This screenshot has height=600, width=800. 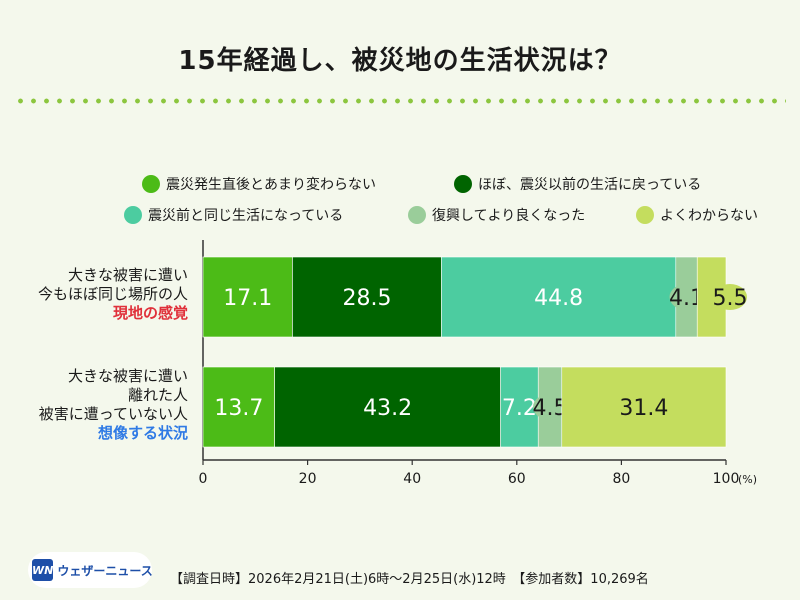 I want to click on row-label-line: 今もほぼ同じ場所の人, so click(x=112, y=294).